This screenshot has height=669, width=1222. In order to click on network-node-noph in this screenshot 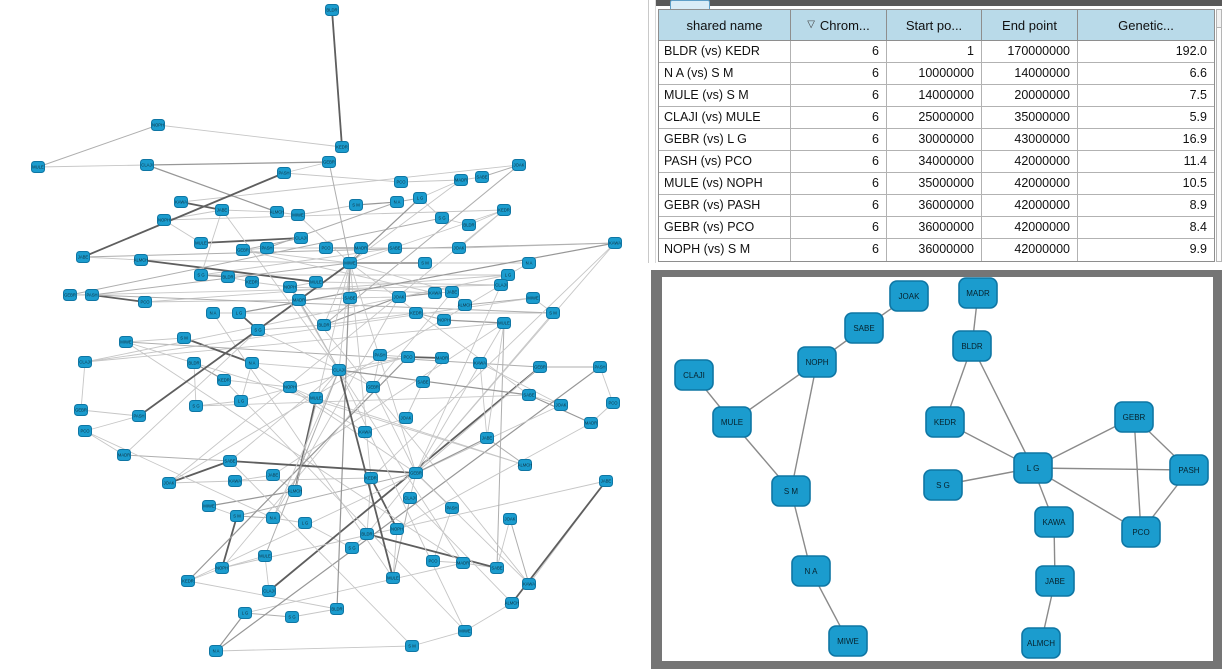, I will do `click(817, 362)`.